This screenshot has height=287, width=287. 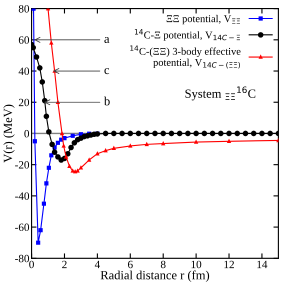 What do you see at coordinates (107, 71) in the screenshot?
I see `annotation: c` at bounding box center [107, 71].